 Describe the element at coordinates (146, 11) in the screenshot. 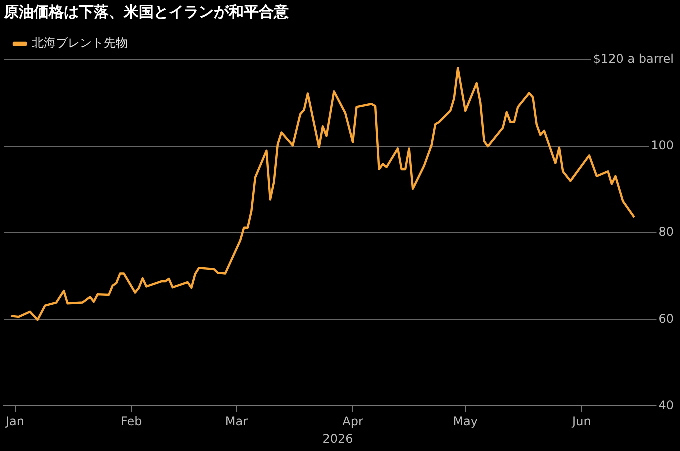

I see `chart-title: 原油価格は下落、米国とイランが和平合意` at that location.